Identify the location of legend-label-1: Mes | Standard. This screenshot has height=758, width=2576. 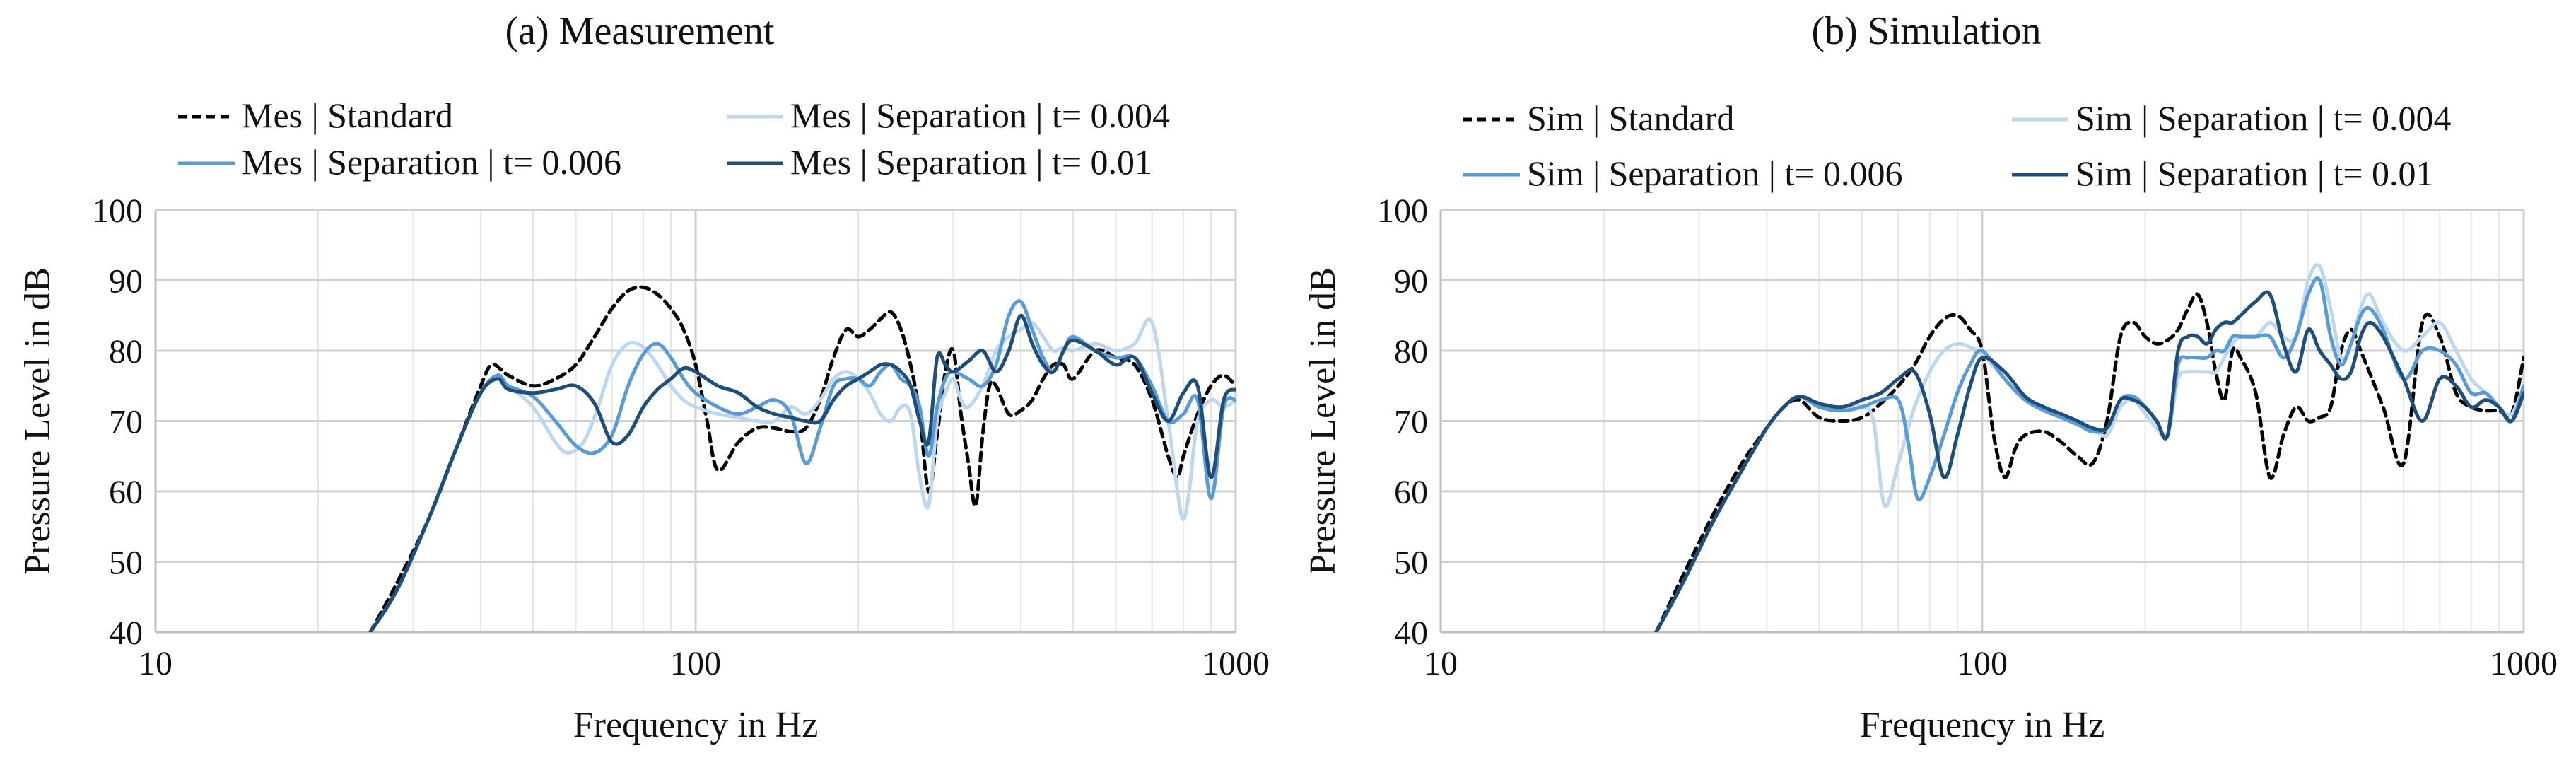
(347, 115).